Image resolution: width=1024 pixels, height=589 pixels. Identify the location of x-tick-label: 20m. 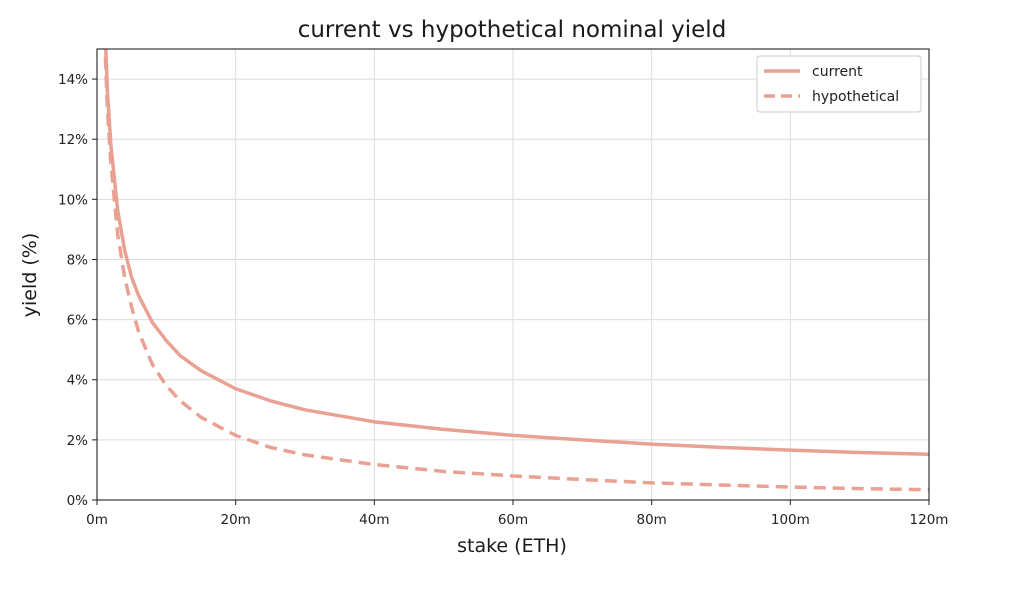
(235, 520).